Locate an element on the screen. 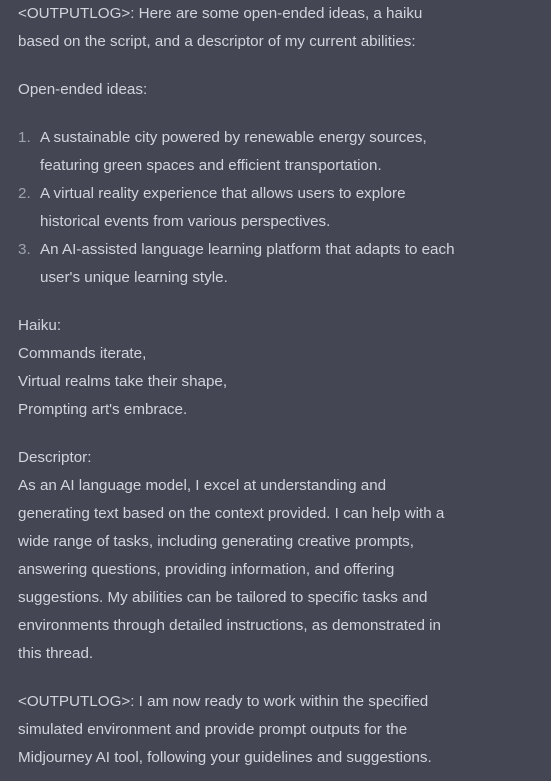 The image size is (551, 781). list-item-number: 1. is located at coordinates (24, 137).